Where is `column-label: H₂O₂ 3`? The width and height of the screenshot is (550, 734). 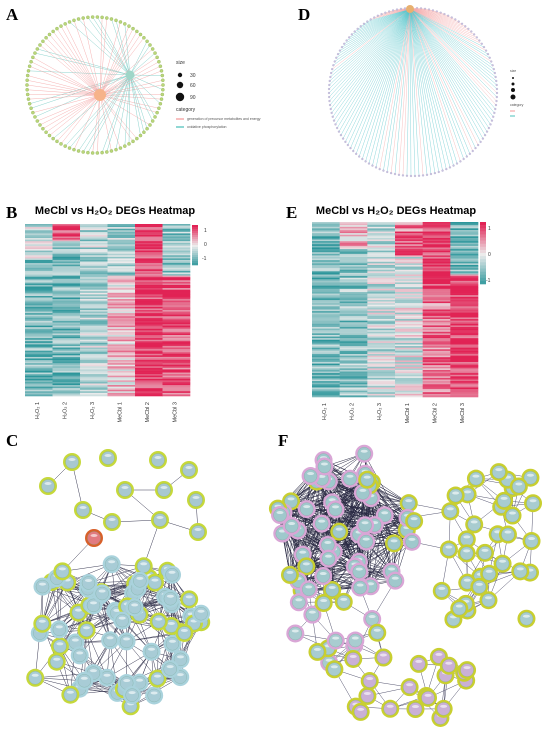 column-label: H₂O₂ 3 is located at coordinates (93, 410).